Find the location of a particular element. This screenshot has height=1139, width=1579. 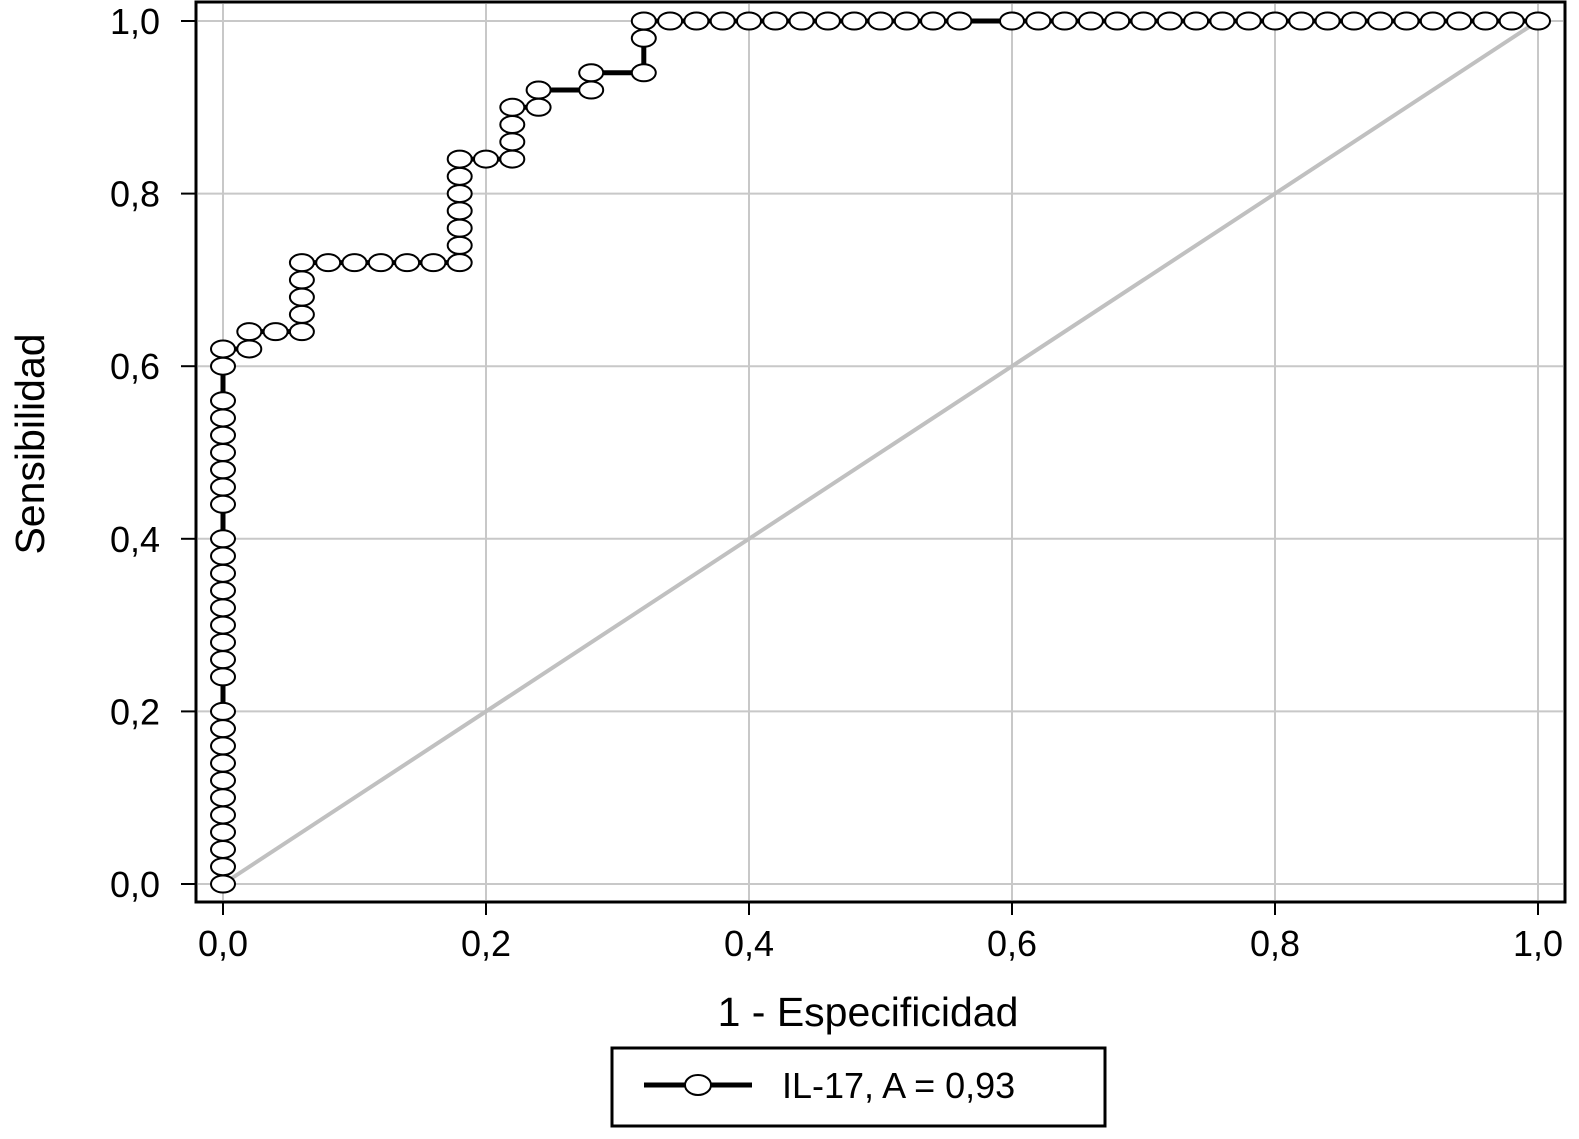

x-tick-label: 0,2 is located at coordinates (486, 943).